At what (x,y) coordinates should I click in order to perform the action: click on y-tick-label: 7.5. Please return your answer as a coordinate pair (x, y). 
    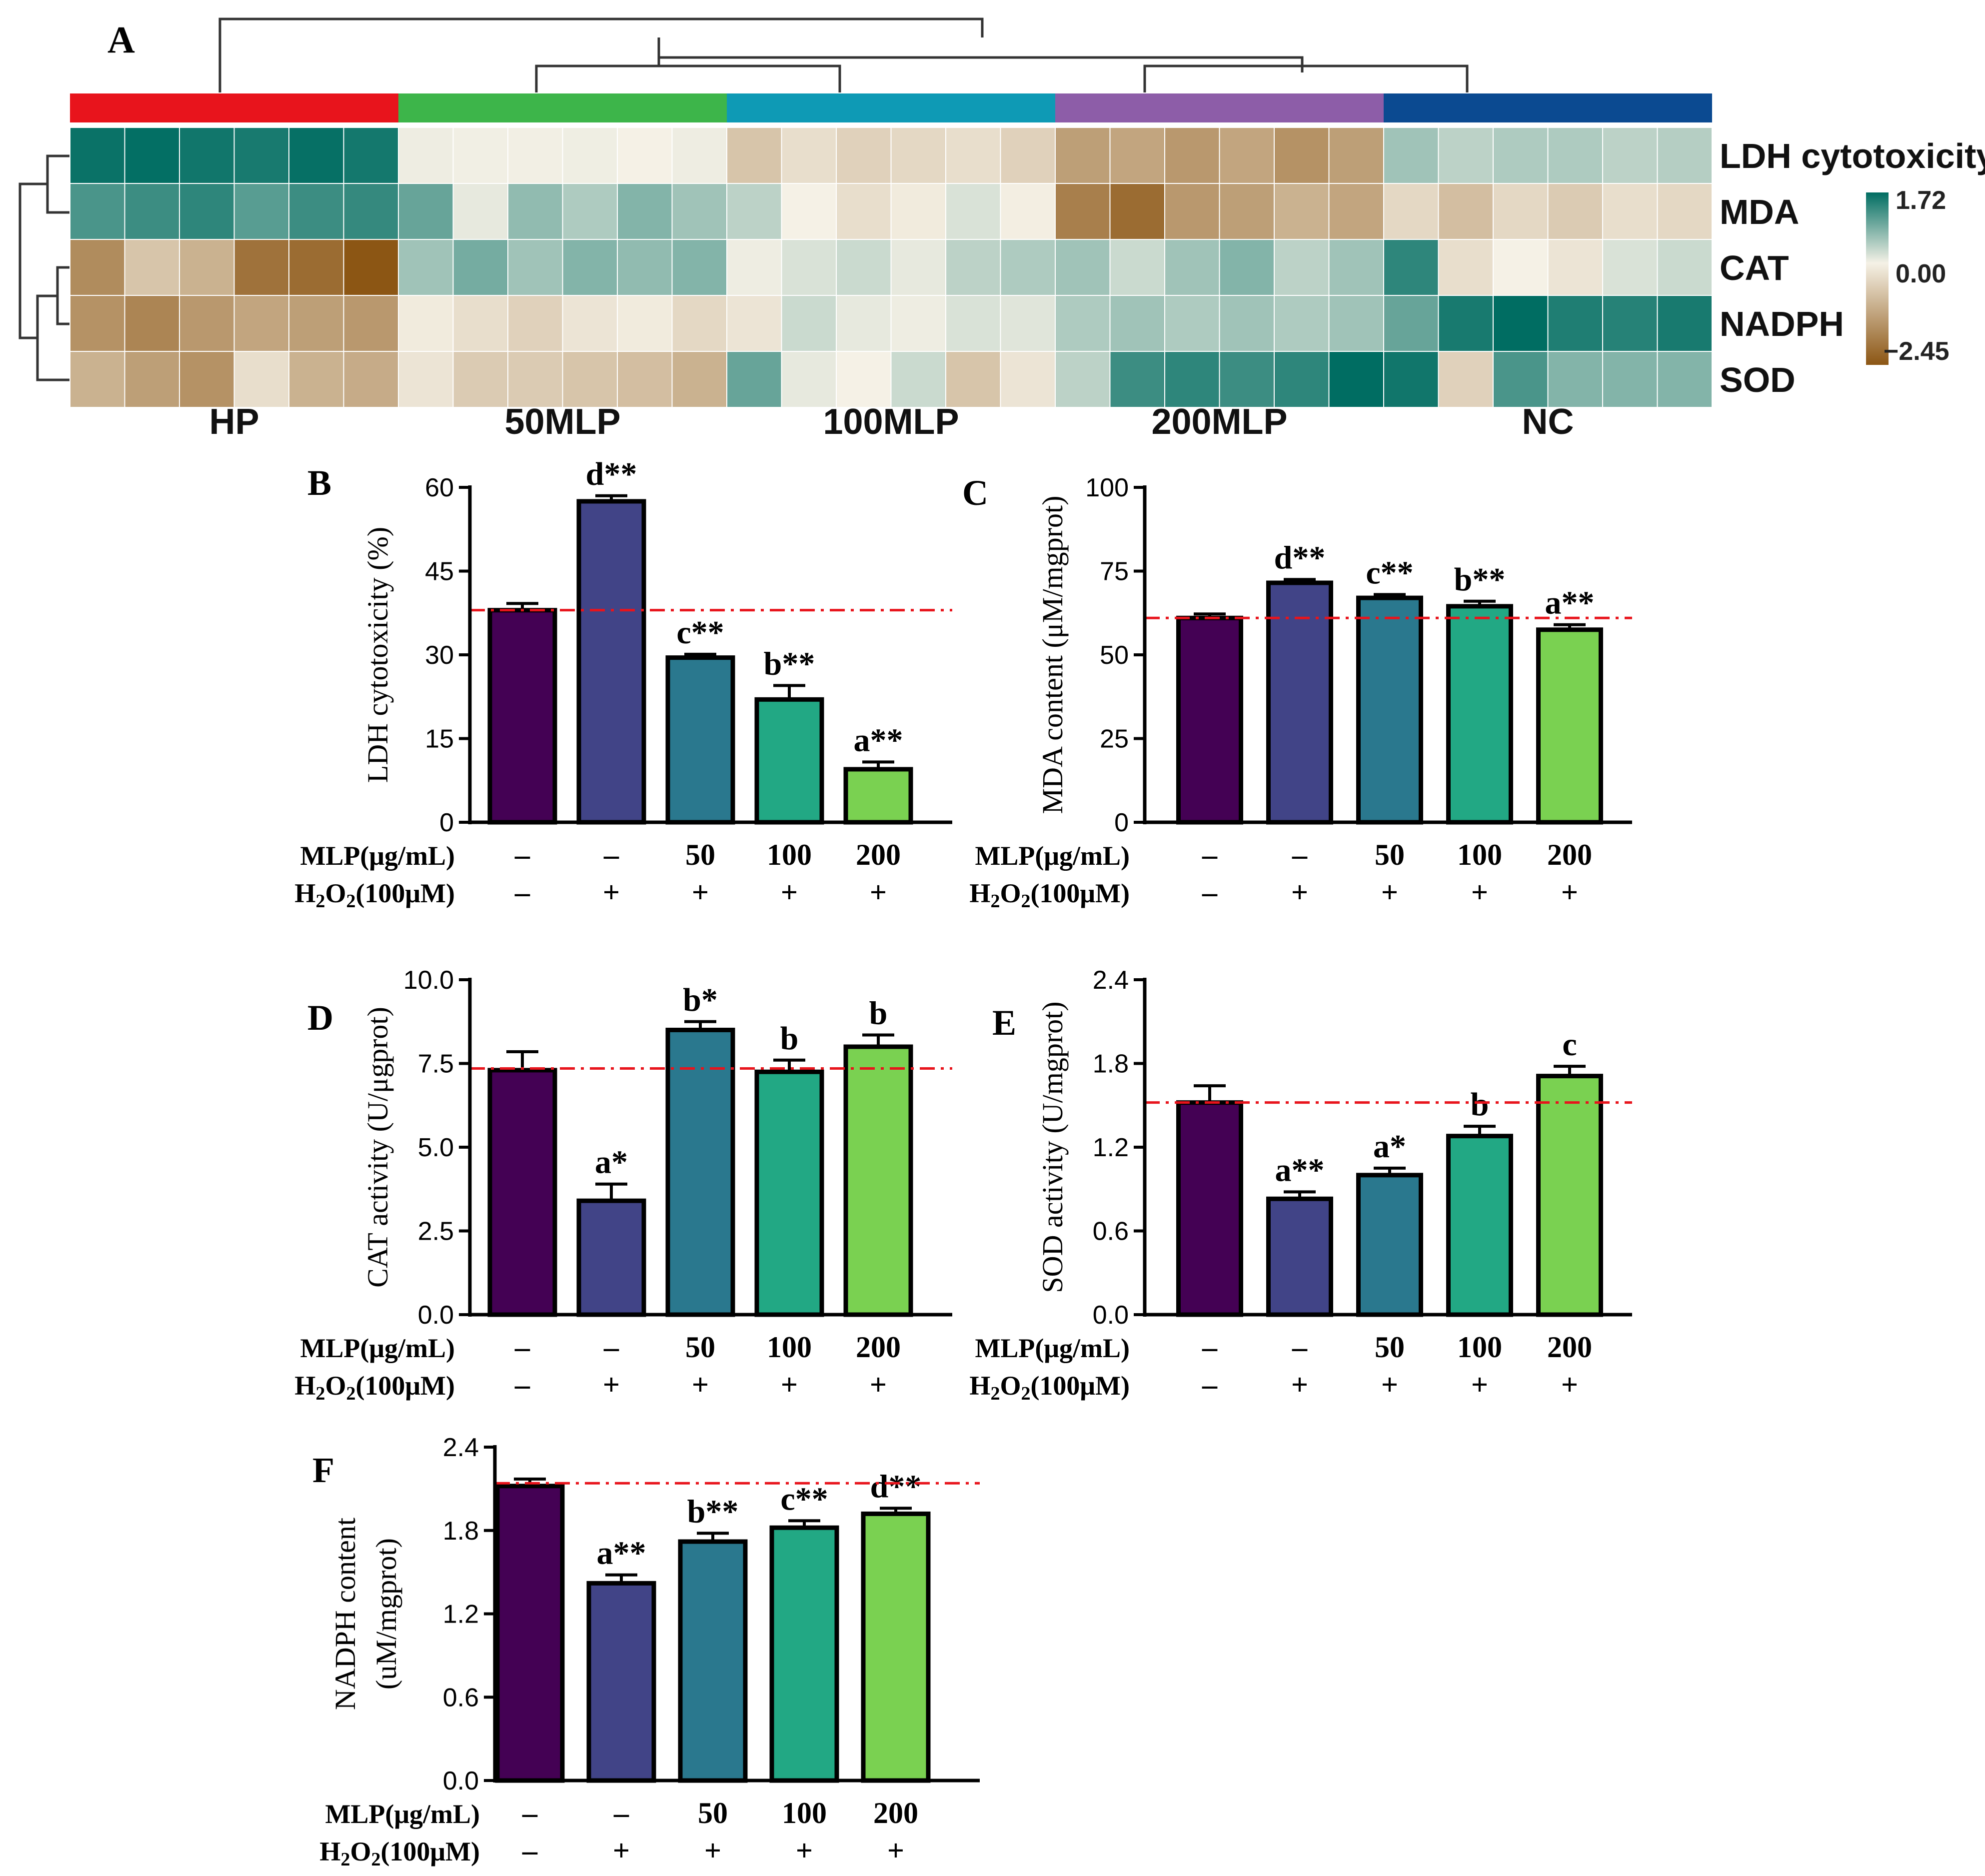
    Looking at the image, I should click on (436, 1064).